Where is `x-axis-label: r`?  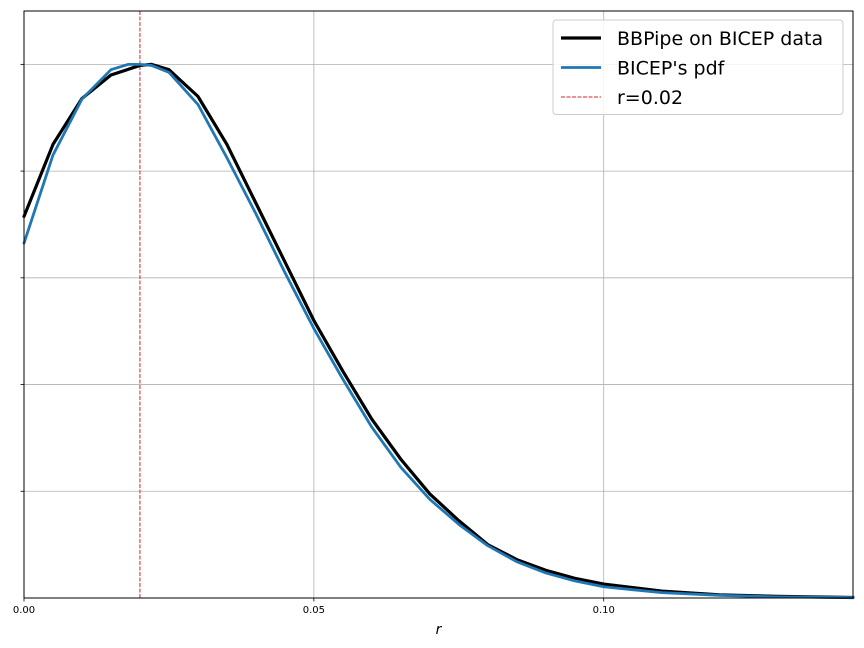
x-axis-label: r is located at coordinates (439, 630).